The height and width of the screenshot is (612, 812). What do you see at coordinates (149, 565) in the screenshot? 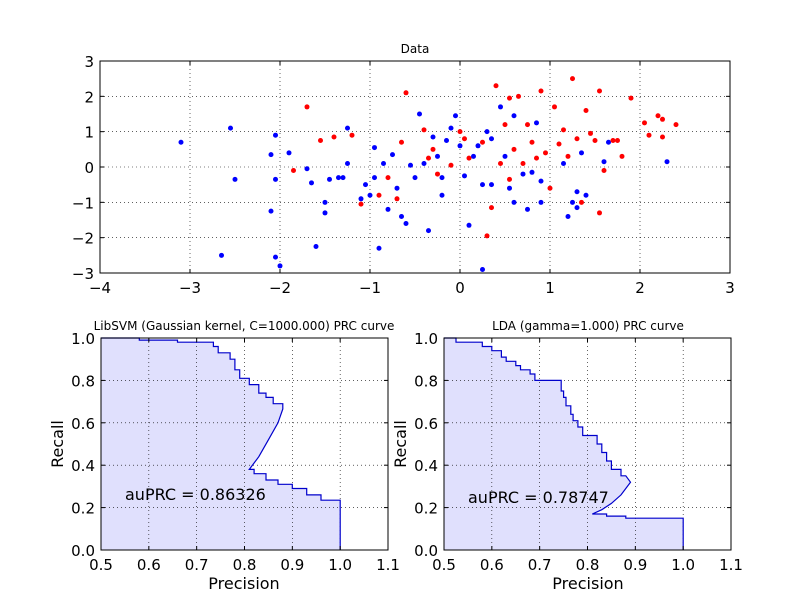
I see `libsvm-prc-xtick-label: 0.6` at bounding box center [149, 565].